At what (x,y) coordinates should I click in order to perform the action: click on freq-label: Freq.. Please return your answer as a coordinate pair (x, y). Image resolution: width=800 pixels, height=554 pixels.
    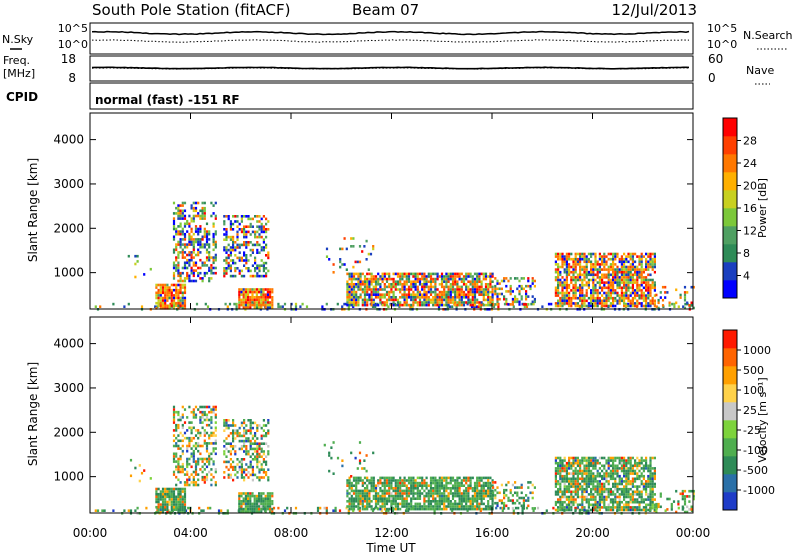
    Looking at the image, I should click on (16, 60).